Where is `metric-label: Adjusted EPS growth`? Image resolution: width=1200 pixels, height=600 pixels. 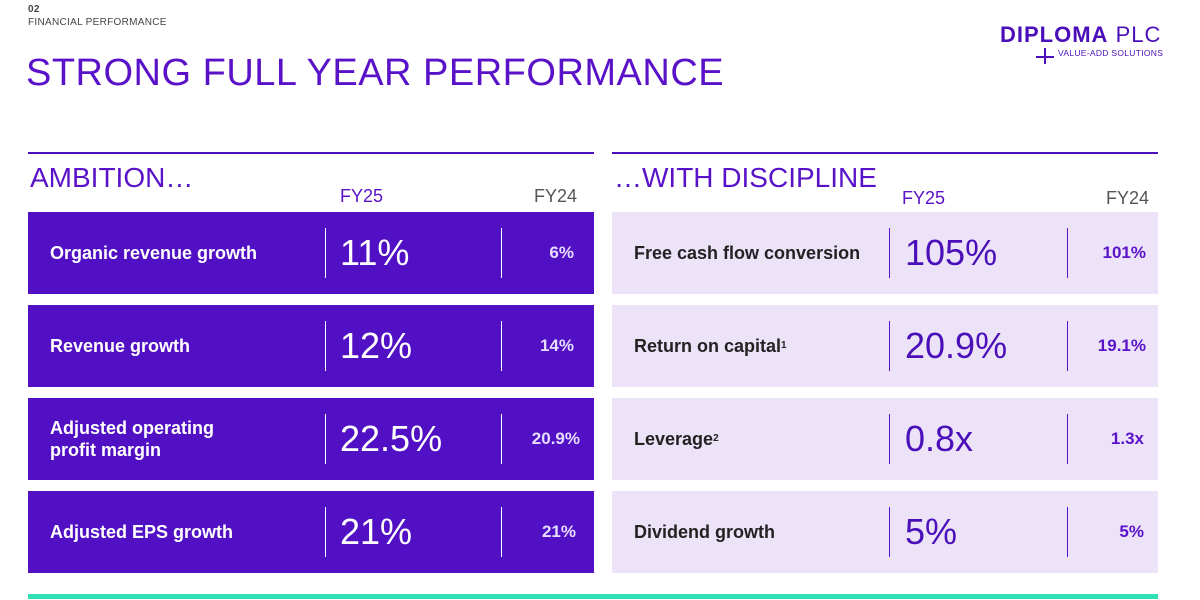
metric-label: Adjusted EPS growth is located at coordinates (142, 532).